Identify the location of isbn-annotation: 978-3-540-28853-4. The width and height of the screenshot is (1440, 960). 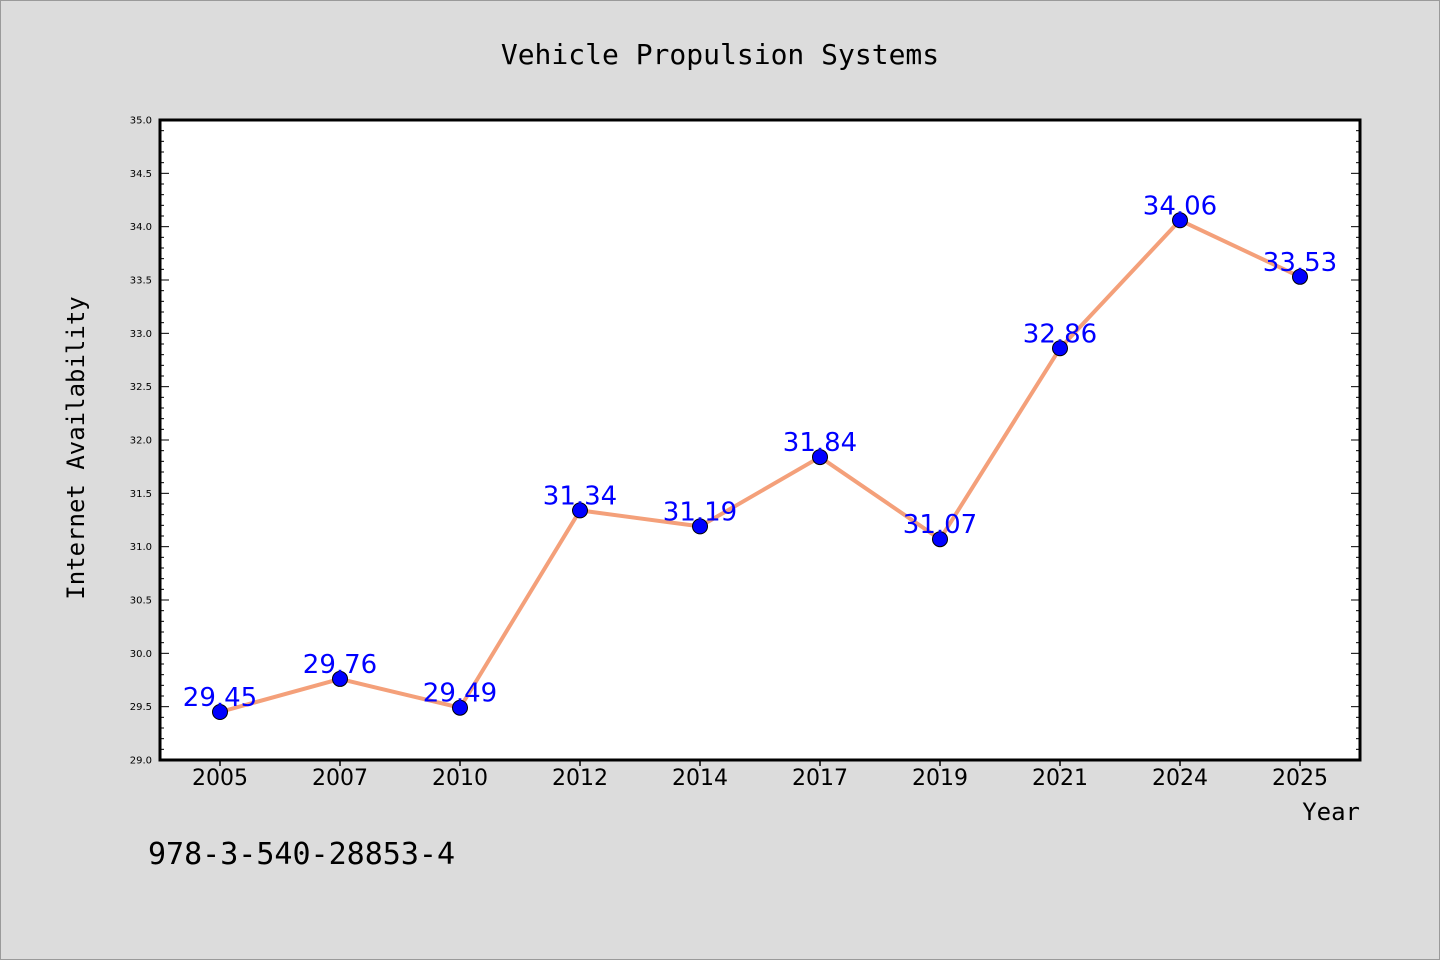
(301, 854).